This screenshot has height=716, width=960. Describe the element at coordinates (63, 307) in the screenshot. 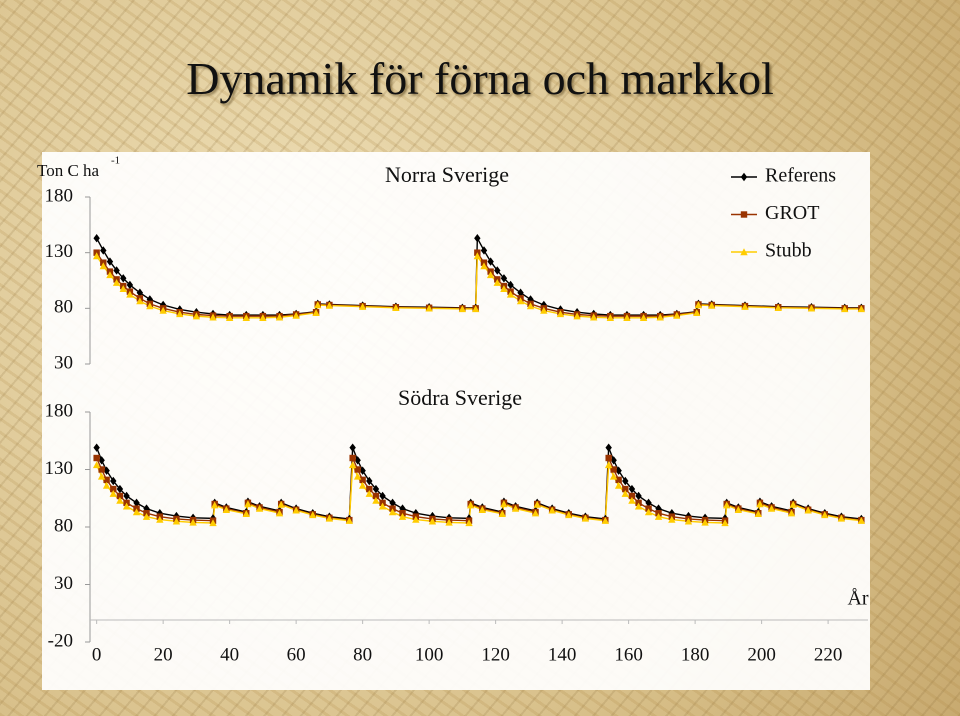

I see `y-tick-label: 80` at that location.